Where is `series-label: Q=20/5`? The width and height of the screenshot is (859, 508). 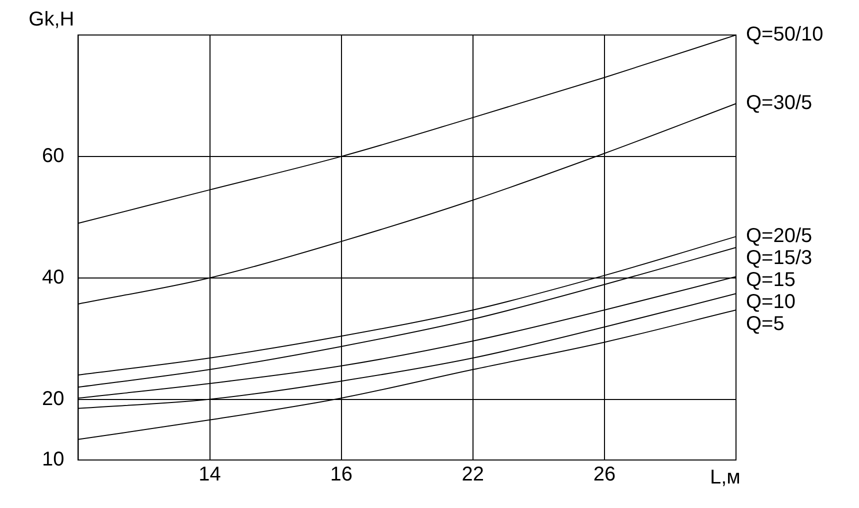
series-label: Q=20/5 is located at coordinates (779, 236).